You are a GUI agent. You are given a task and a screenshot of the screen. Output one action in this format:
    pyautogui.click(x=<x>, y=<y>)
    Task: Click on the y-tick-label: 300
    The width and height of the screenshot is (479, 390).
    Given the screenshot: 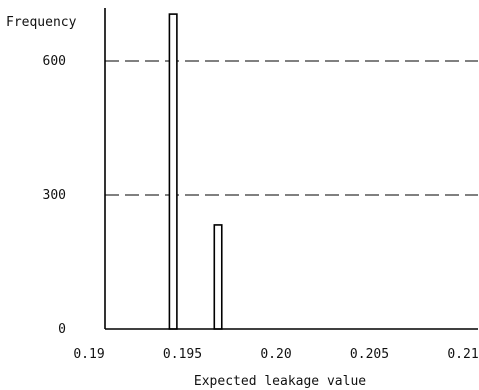 What is the action you would take?
    pyautogui.click(x=54, y=195)
    